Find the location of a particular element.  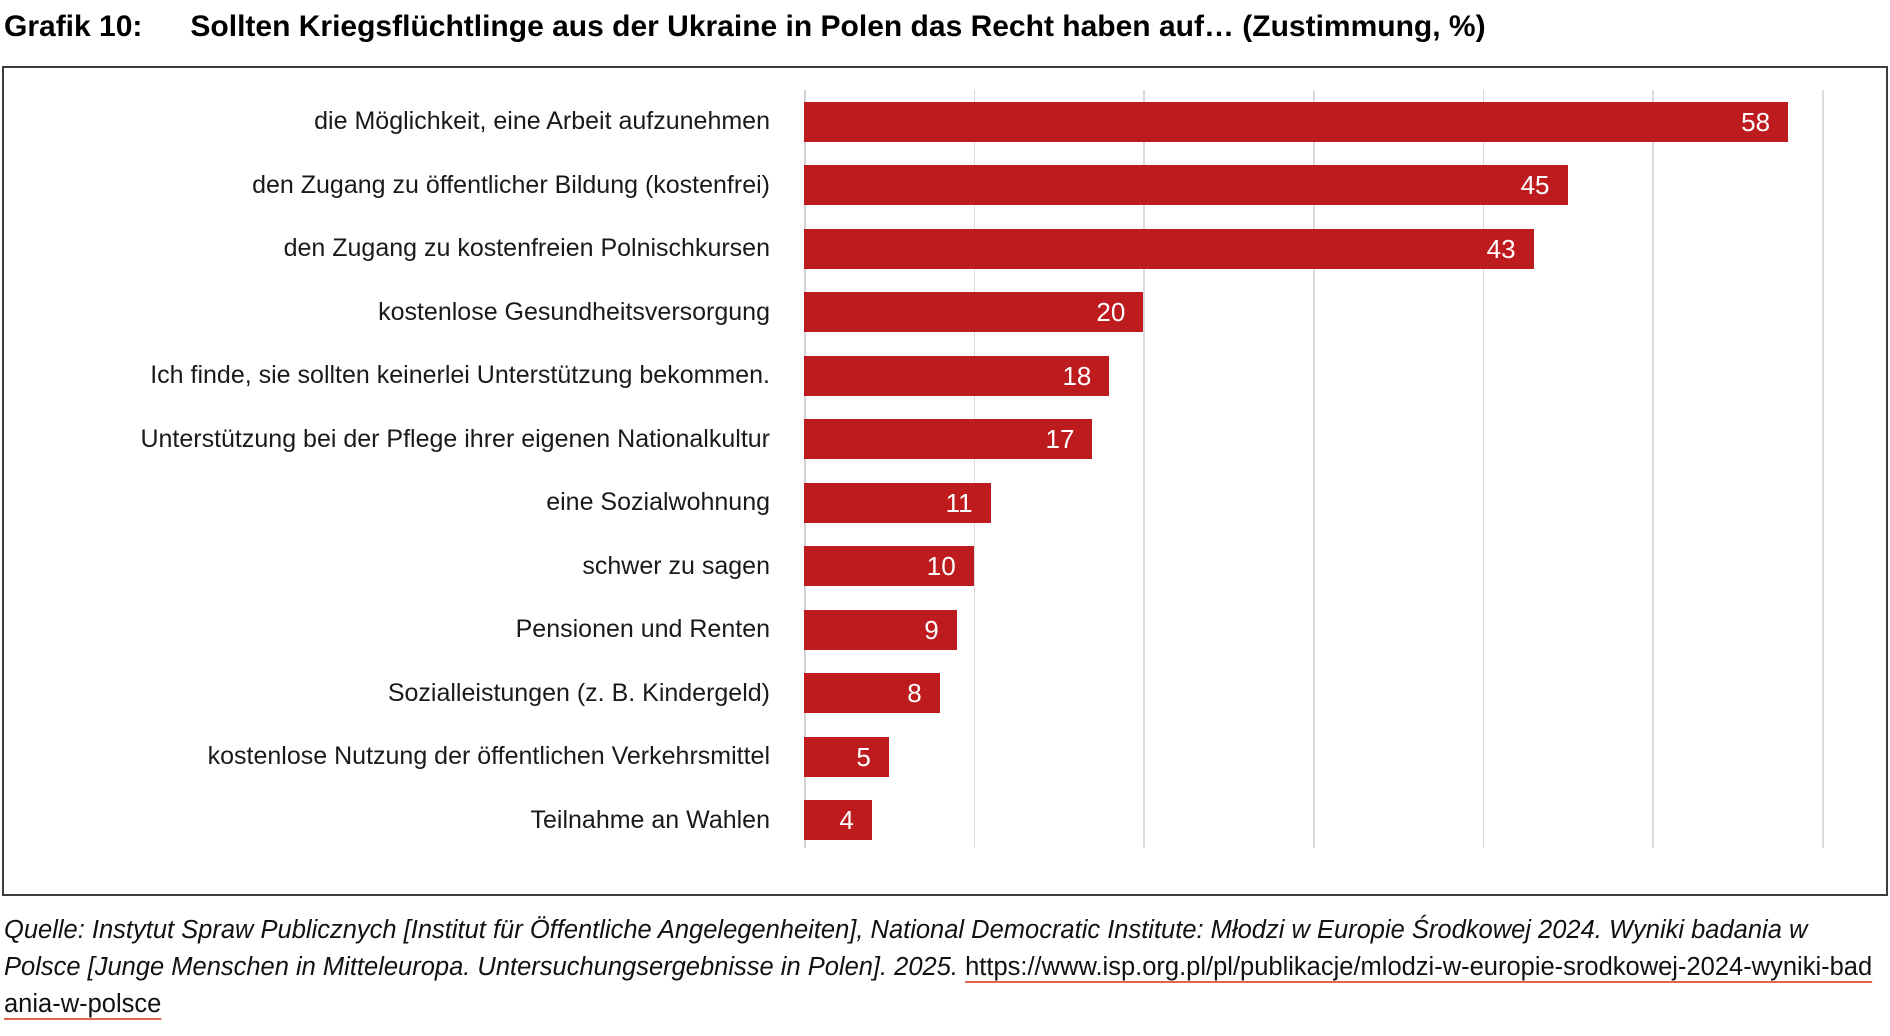

chart-row: Teilnahme an Wahlen 4 is located at coordinates (941, 821).